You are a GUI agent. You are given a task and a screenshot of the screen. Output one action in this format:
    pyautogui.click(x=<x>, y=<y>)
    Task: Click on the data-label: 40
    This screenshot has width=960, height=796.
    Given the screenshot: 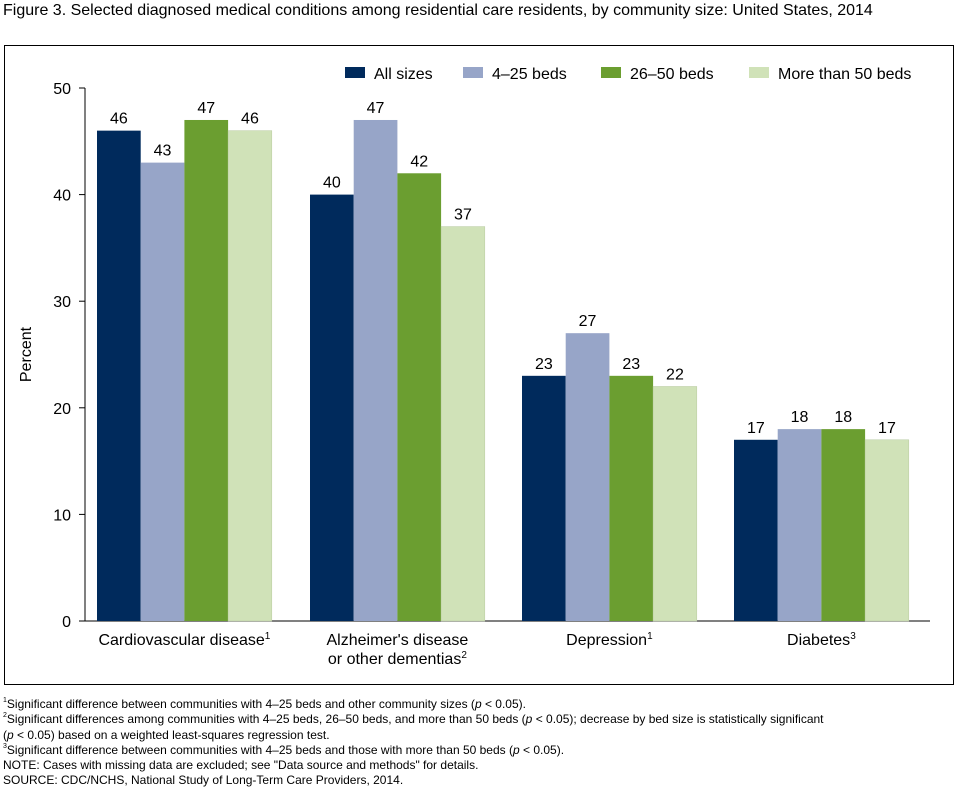 What is the action you would take?
    pyautogui.click(x=332, y=183)
    